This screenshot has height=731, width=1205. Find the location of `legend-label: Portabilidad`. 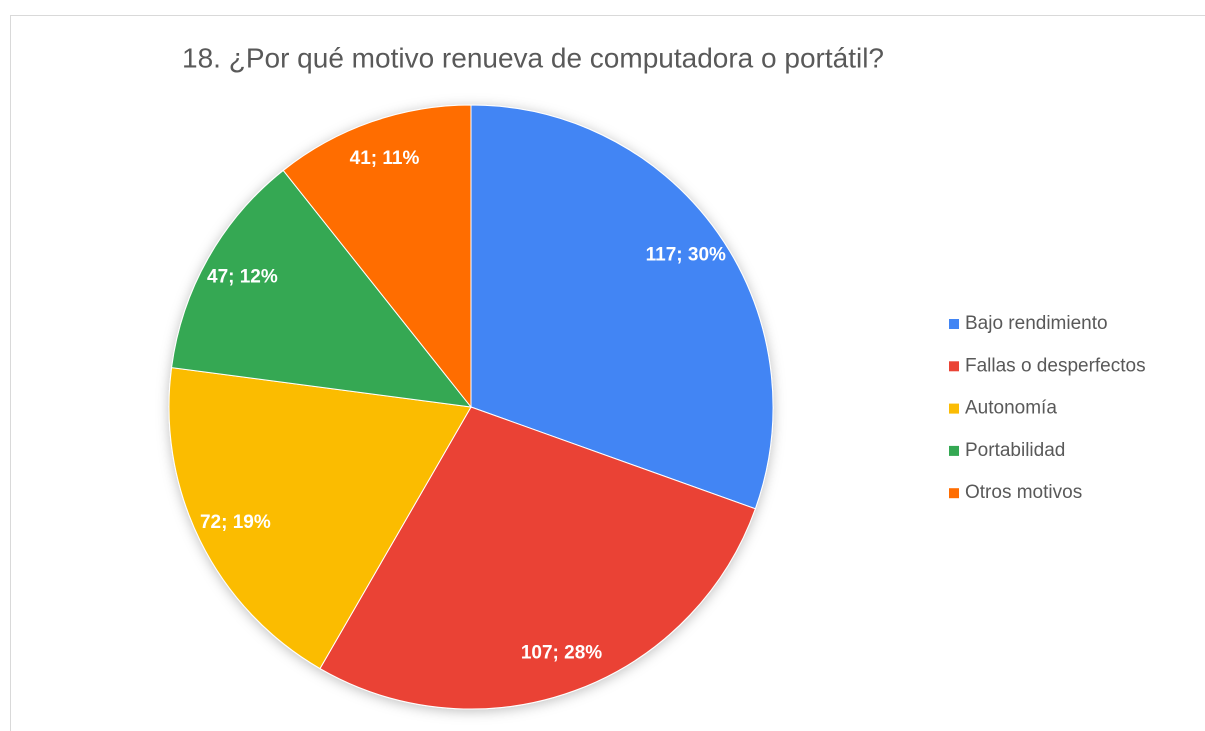

legend-label: Portabilidad is located at coordinates (1015, 450).